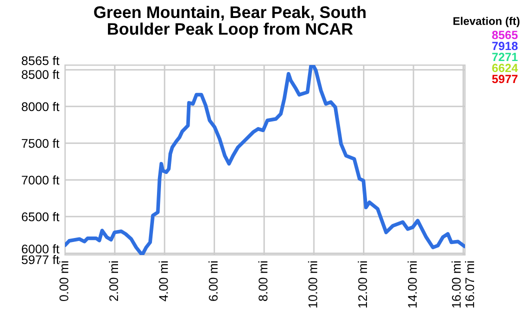  What do you see at coordinates (412, 284) in the screenshot?
I see `x-tick-label: 14.00 mi` at bounding box center [412, 284].